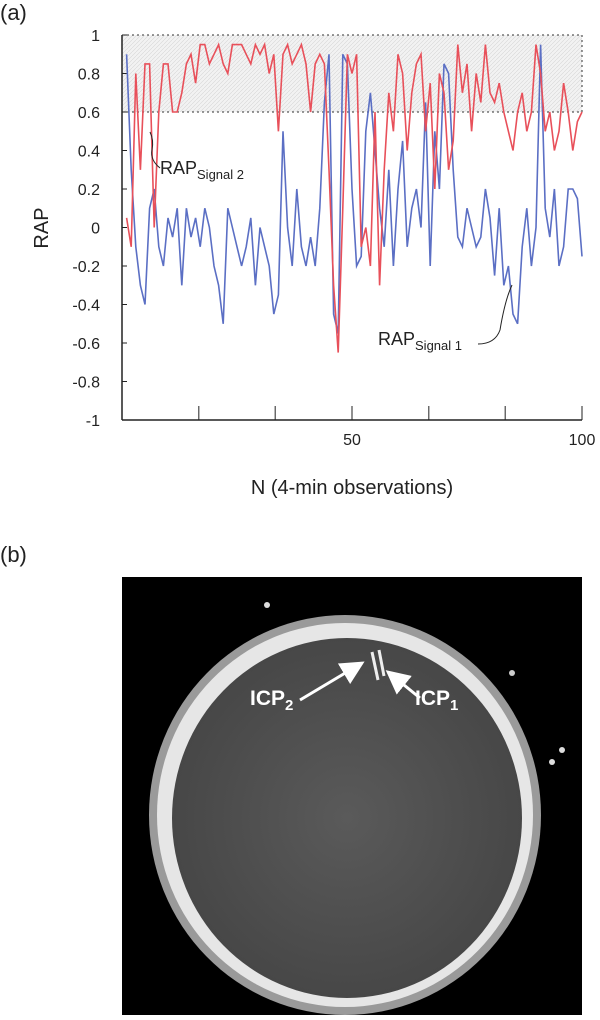 This screenshot has width=600, height=1020. I want to click on annotation: RAPSignal 2, so click(202, 170).